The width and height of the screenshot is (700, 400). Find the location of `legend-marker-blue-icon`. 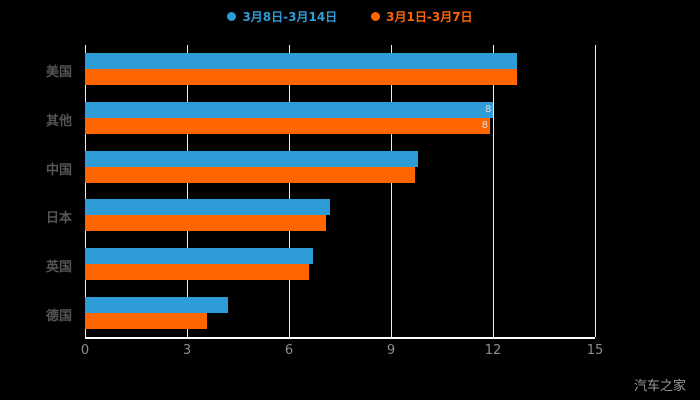

legend-marker-blue-icon is located at coordinates (232, 16).